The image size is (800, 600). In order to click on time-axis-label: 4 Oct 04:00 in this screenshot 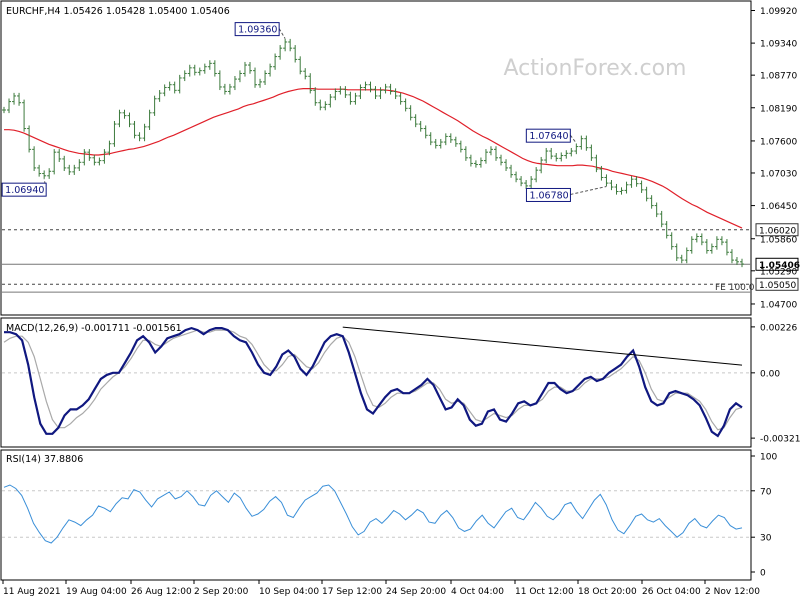, I will do `click(477, 592)`.